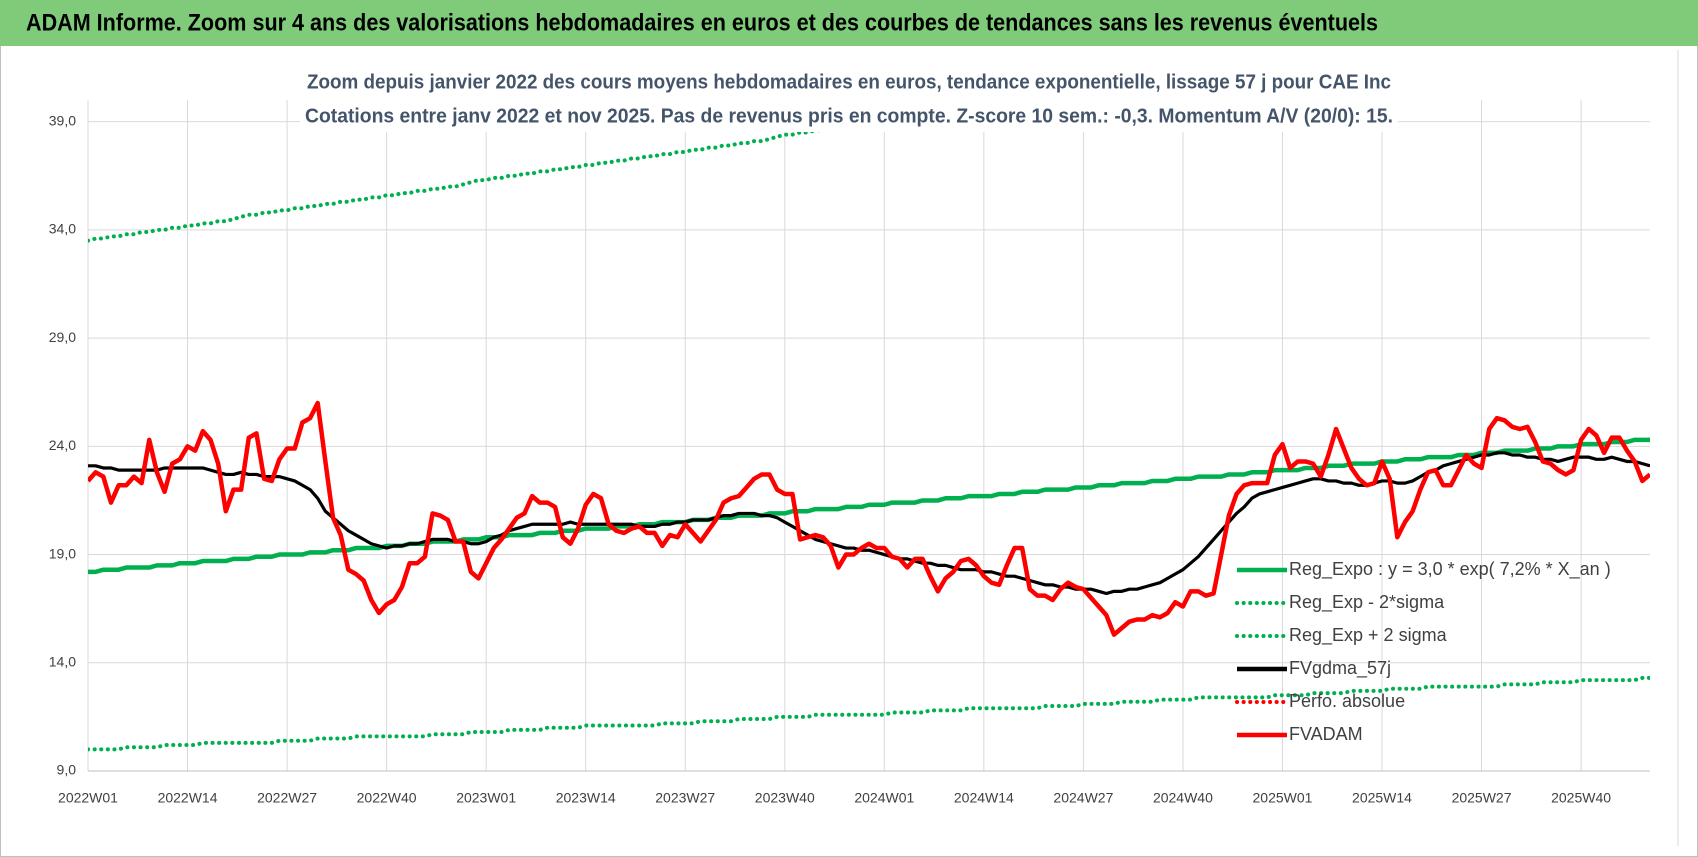  Describe the element at coordinates (785, 798) in the screenshot. I see `x-tick-label: 2023W40` at that location.